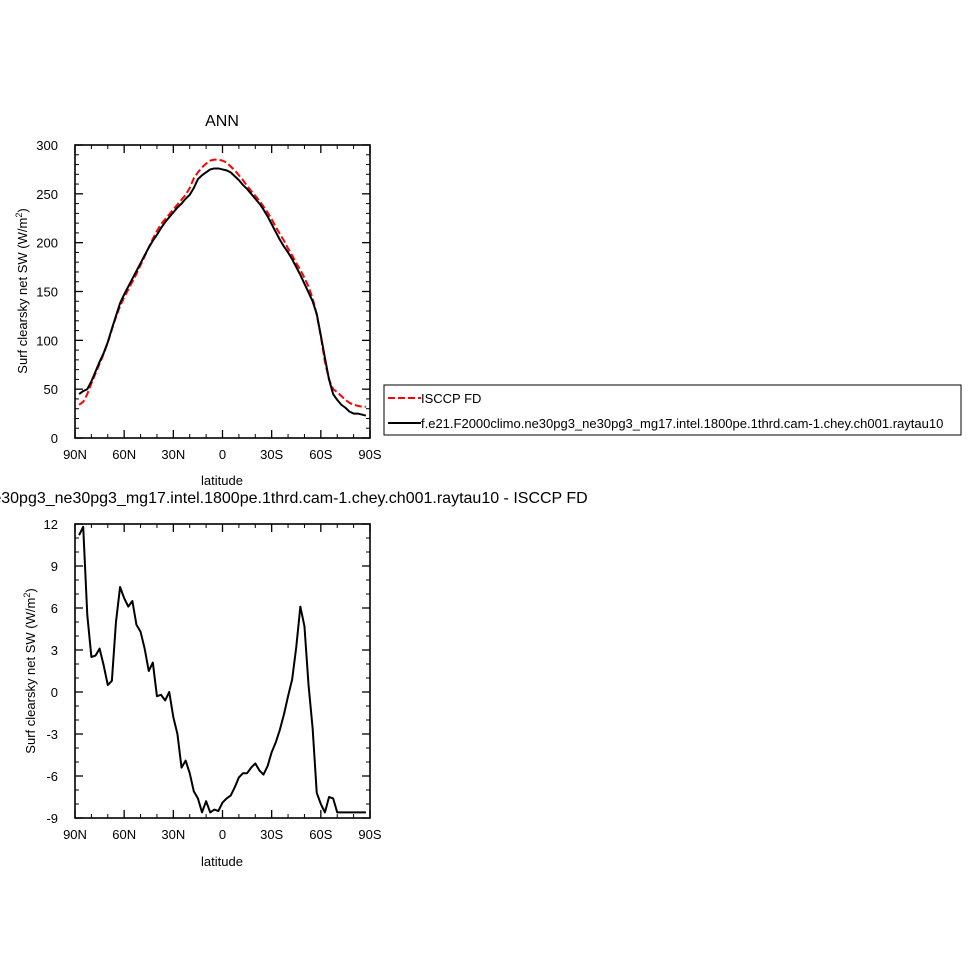 The image size is (977, 979). I want to click on bottom-y-tick-label: 6, so click(54, 608).